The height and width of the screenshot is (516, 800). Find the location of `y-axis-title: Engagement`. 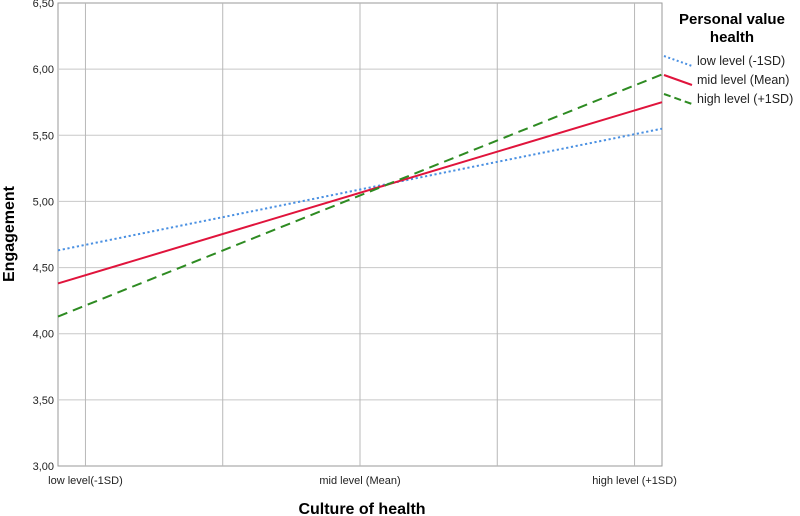

y-axis-title: Engagement is located at coordinates (9, 233).